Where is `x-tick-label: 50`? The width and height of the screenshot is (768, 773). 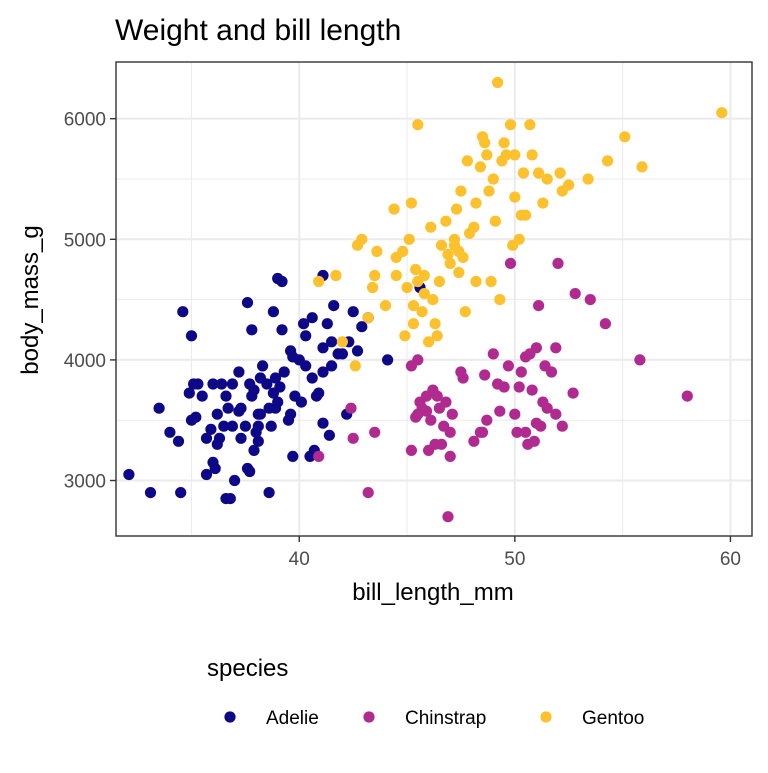 x-tick-label: 50 is located at coordinates (514, 559).